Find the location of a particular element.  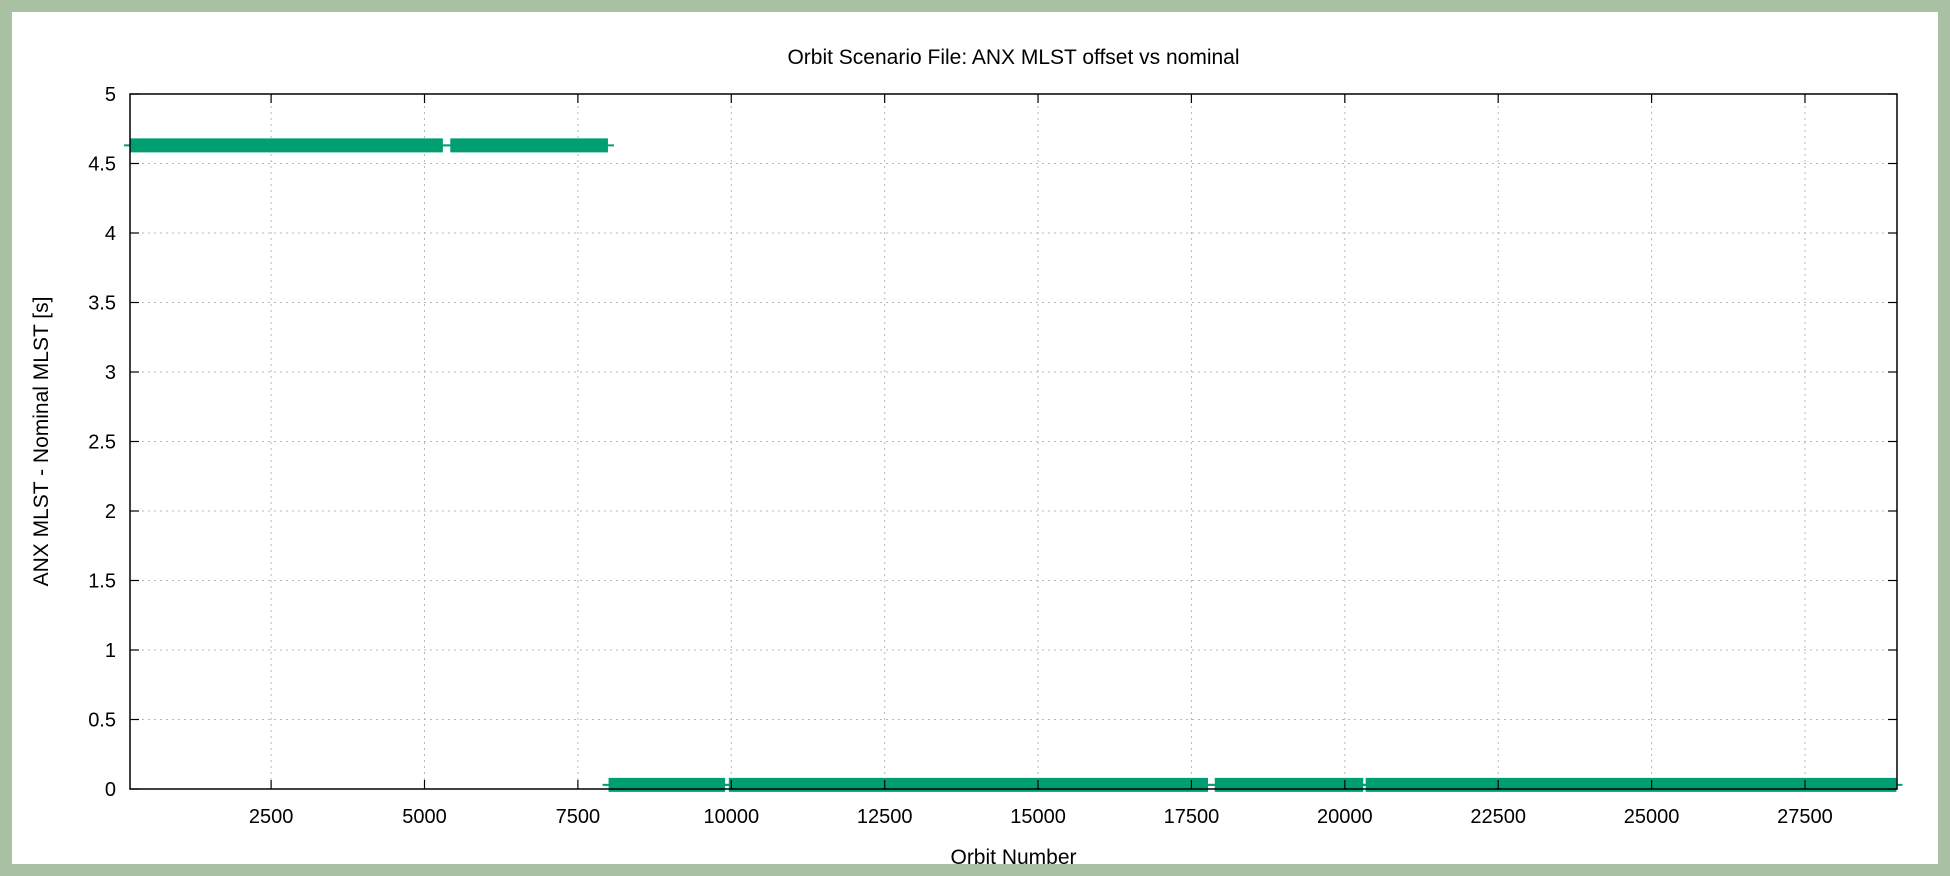

y-tick-label: 4.5 is located at coordinates (102, 165).